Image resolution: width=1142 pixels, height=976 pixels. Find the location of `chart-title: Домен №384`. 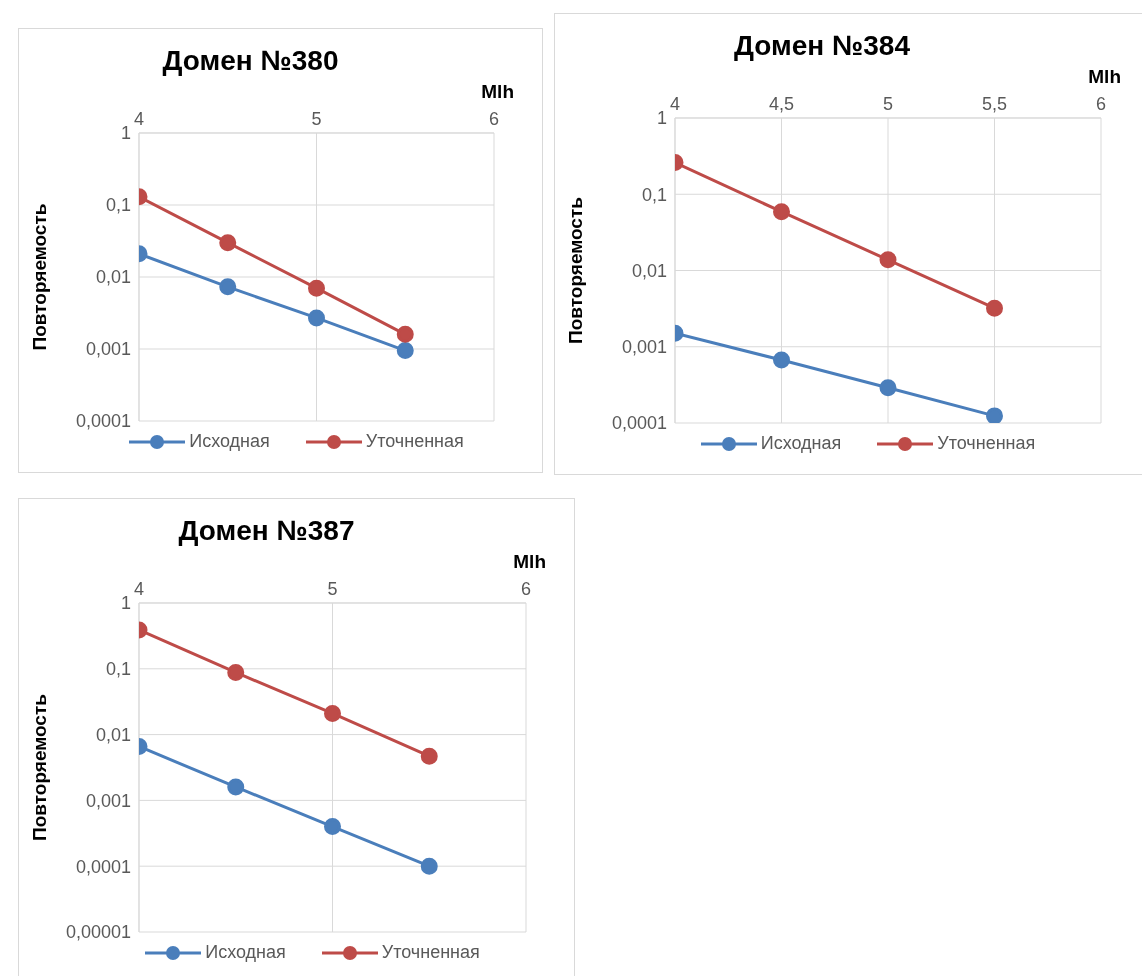

chart-title: Домен №384 is located at coordinates (822, 45).